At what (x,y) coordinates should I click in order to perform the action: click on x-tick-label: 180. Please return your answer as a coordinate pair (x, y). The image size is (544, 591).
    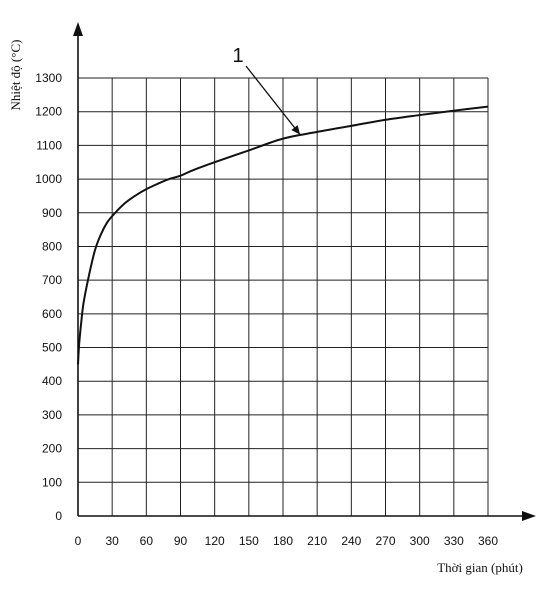
    Looking at the image, I should click on (283, 541).